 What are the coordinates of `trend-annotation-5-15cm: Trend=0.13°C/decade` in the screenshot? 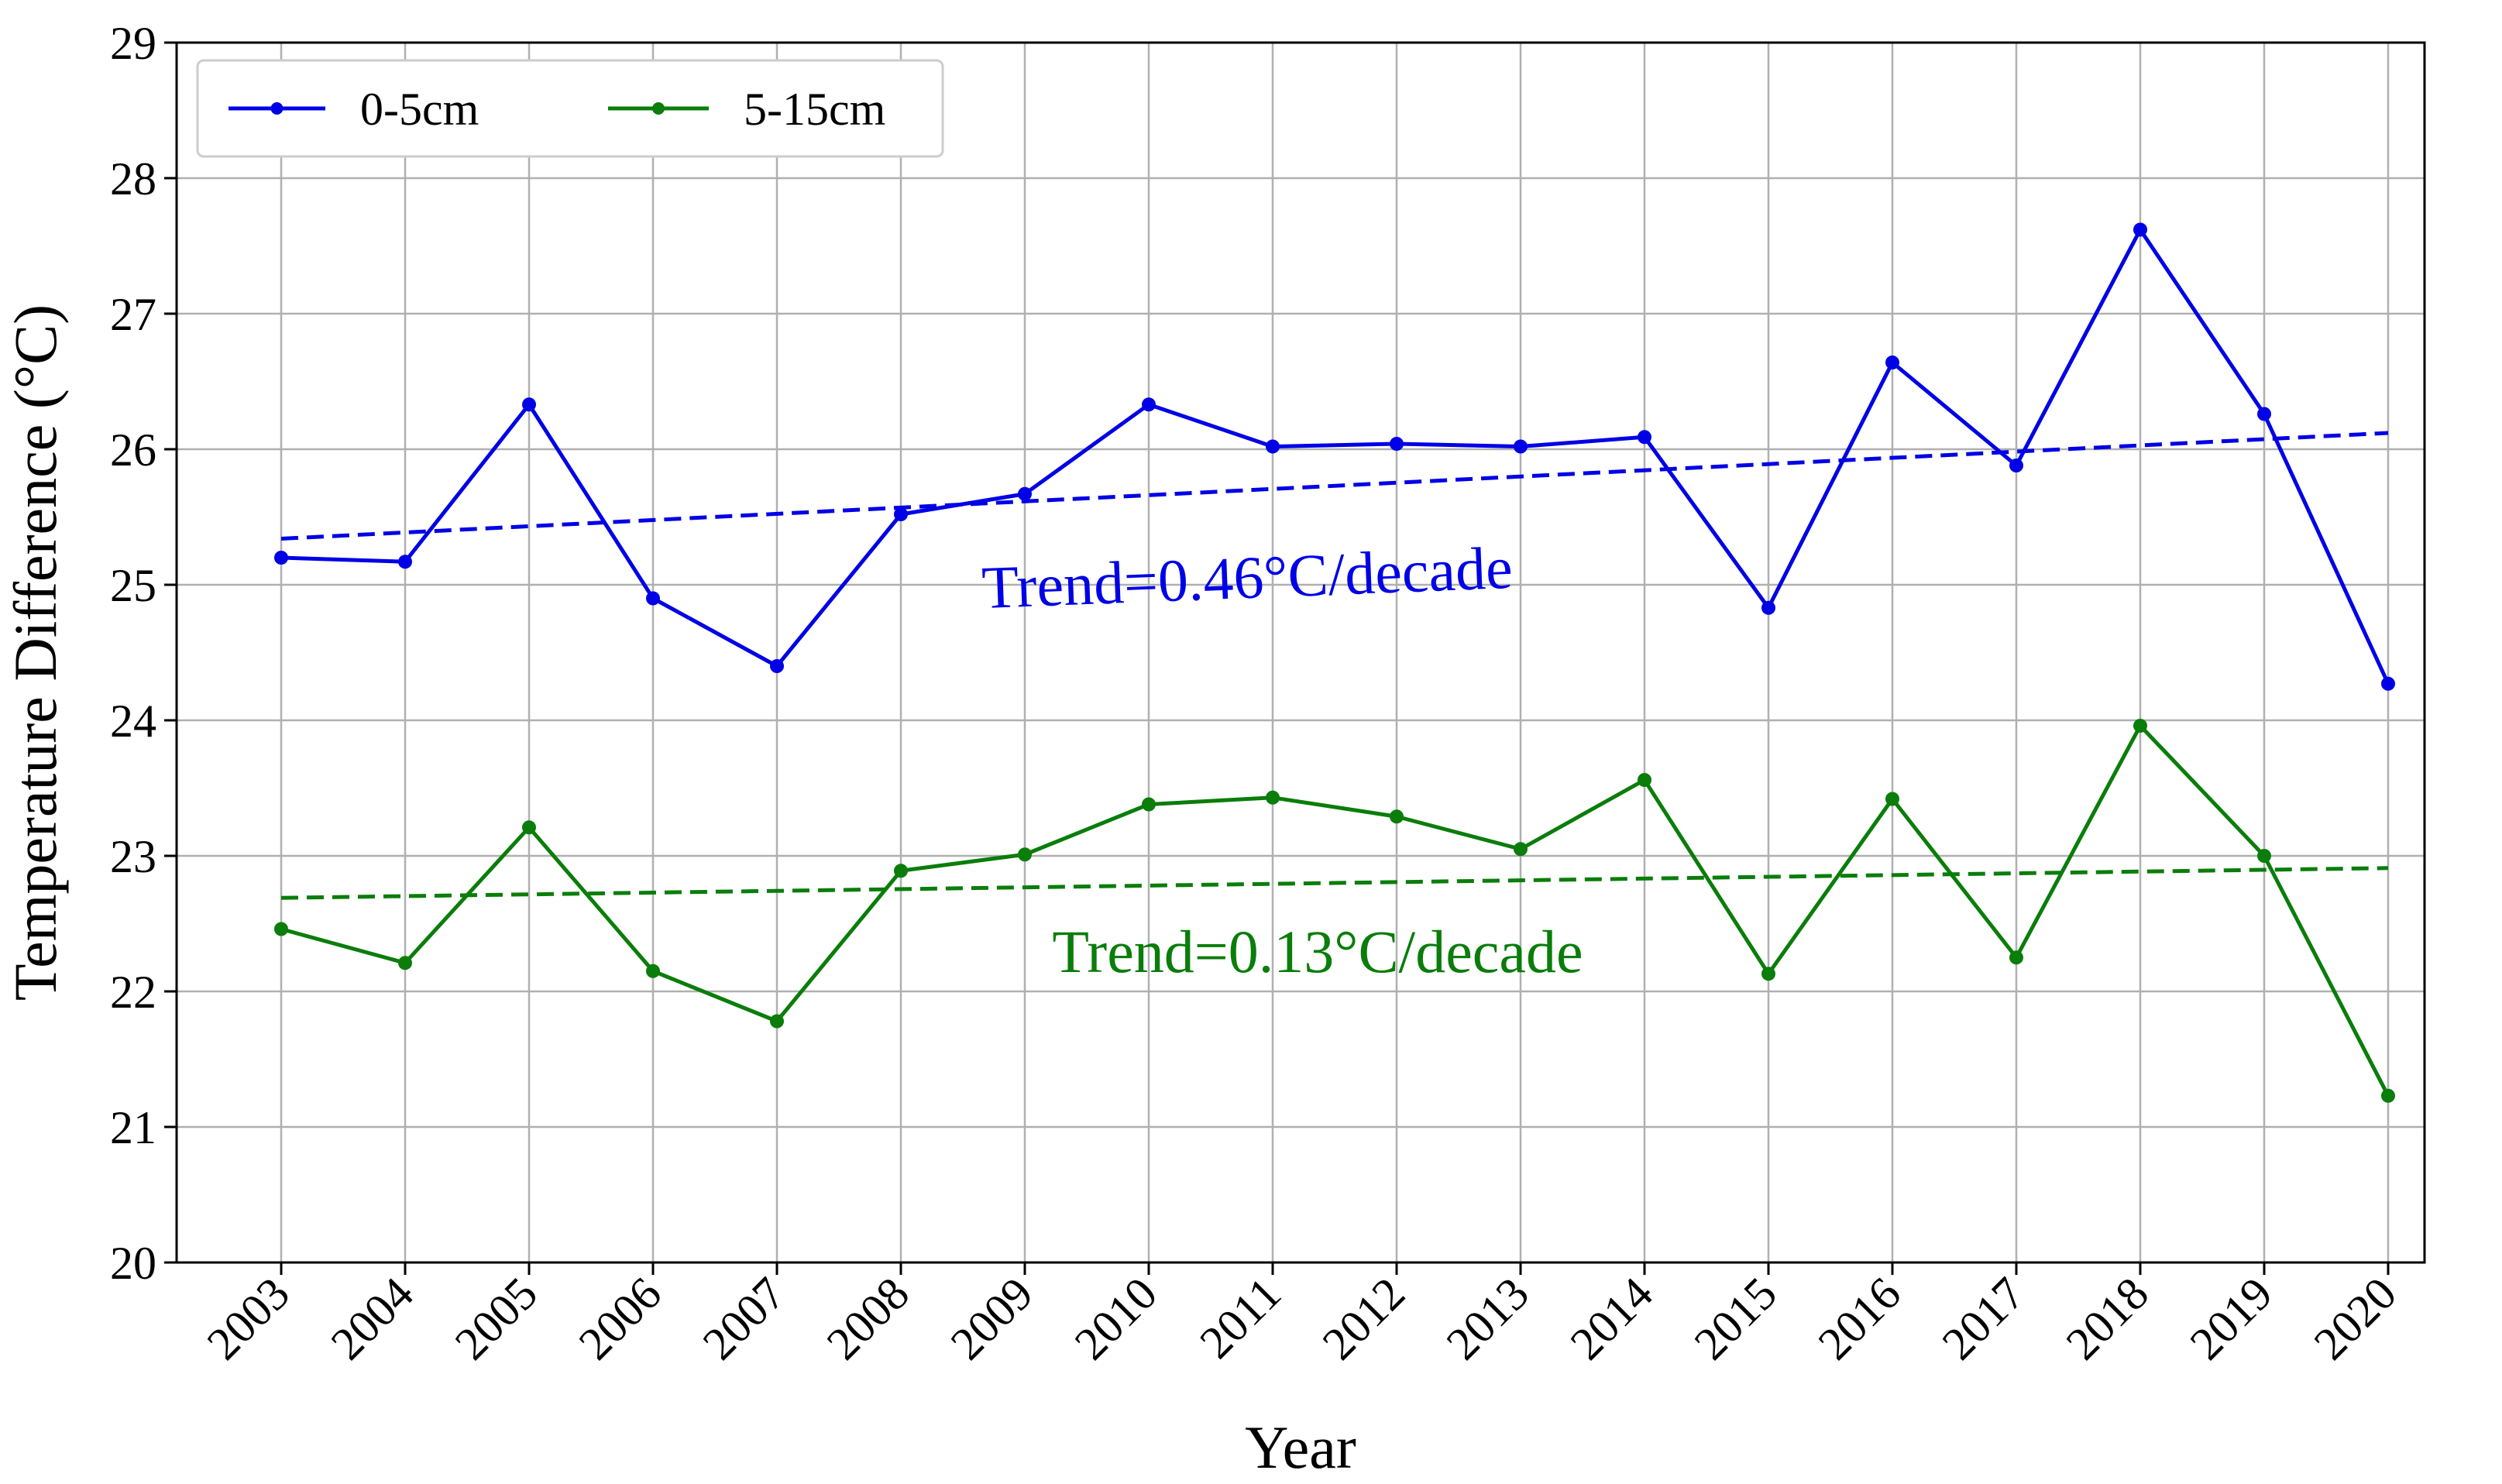 It's located at (1317, 951).